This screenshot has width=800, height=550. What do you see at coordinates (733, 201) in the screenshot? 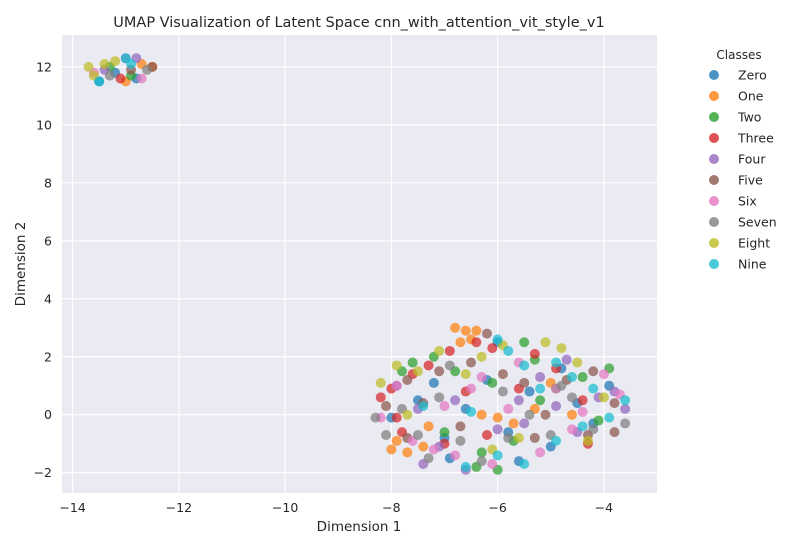
I see `legend-item: Six` at bounding box center [733, 201].